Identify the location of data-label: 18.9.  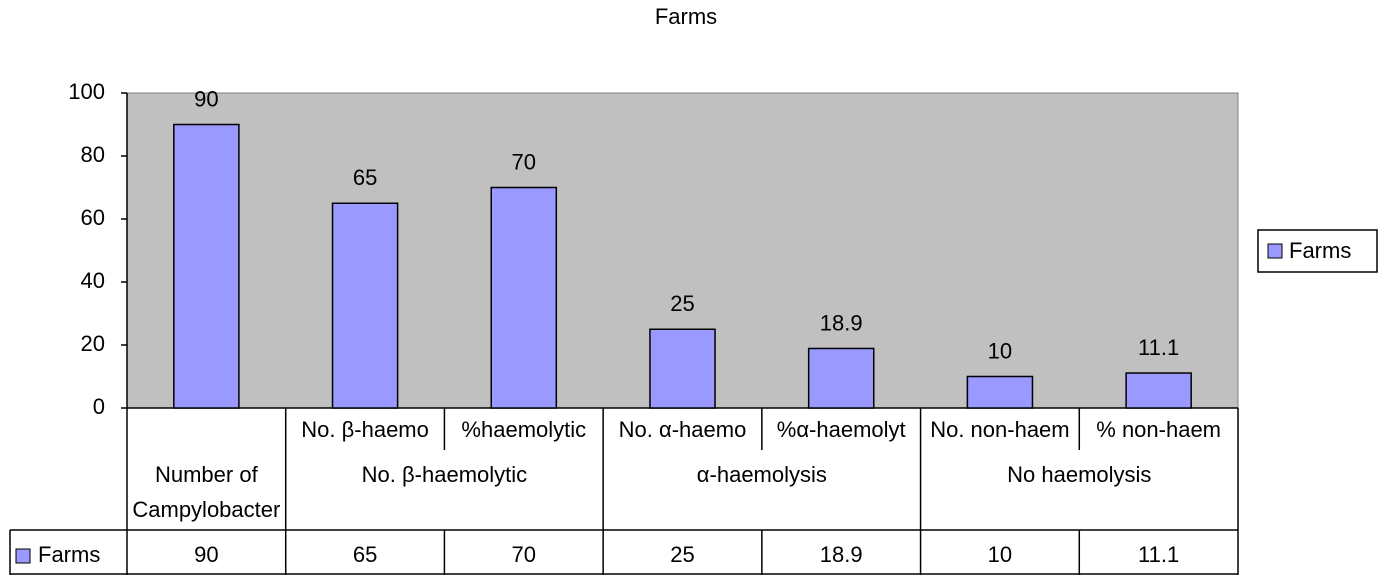
(841, 322).